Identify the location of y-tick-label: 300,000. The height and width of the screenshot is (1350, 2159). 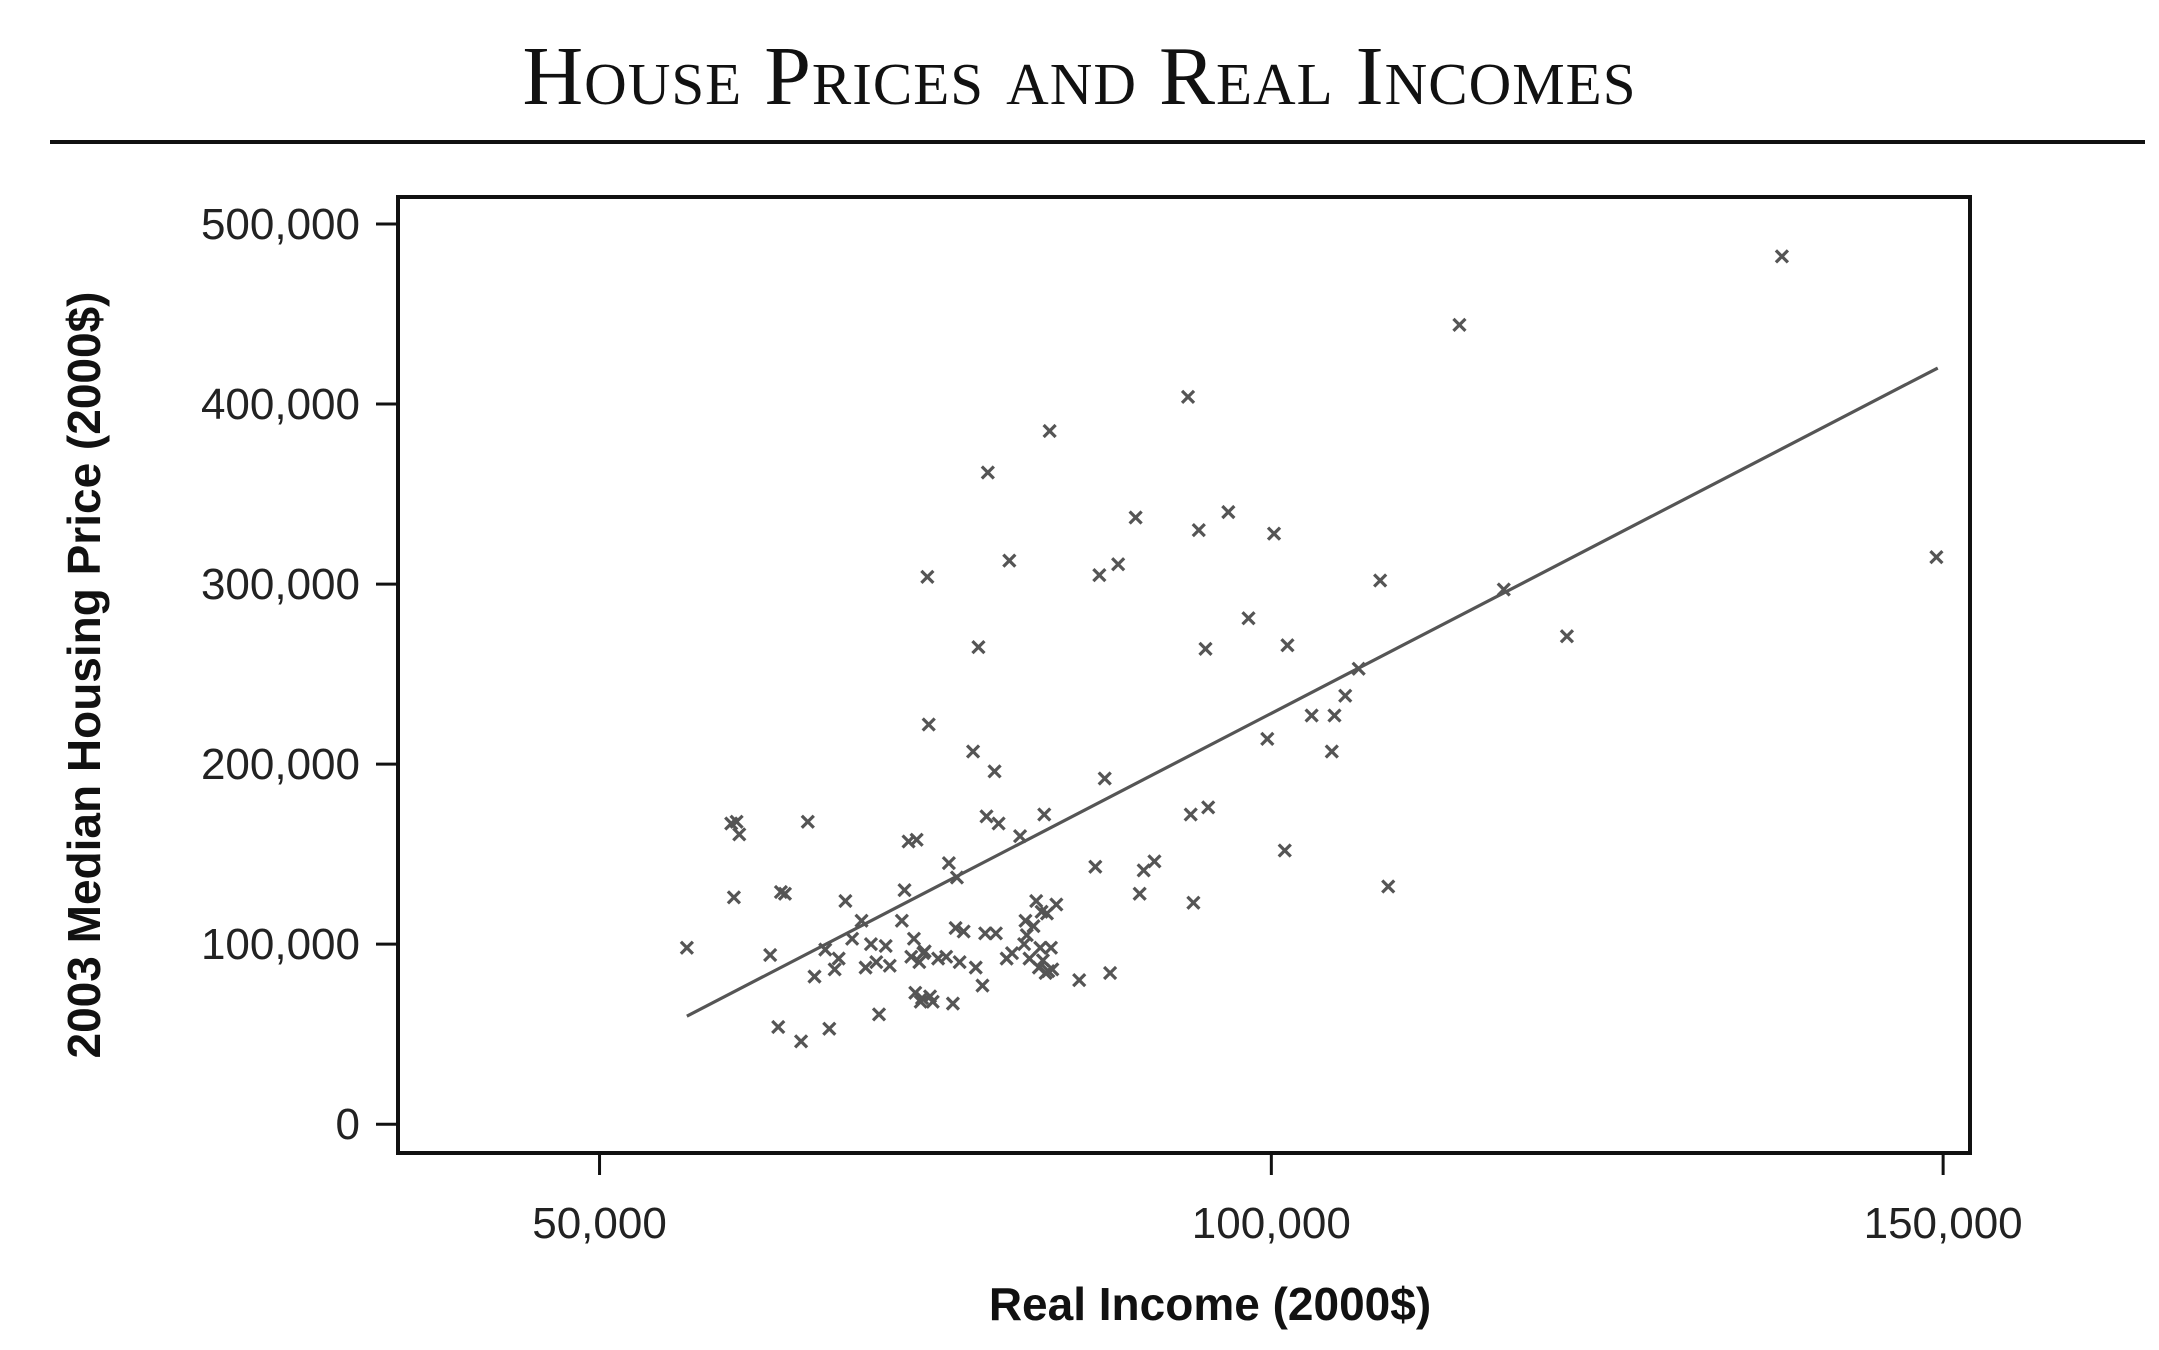
(280, 584).